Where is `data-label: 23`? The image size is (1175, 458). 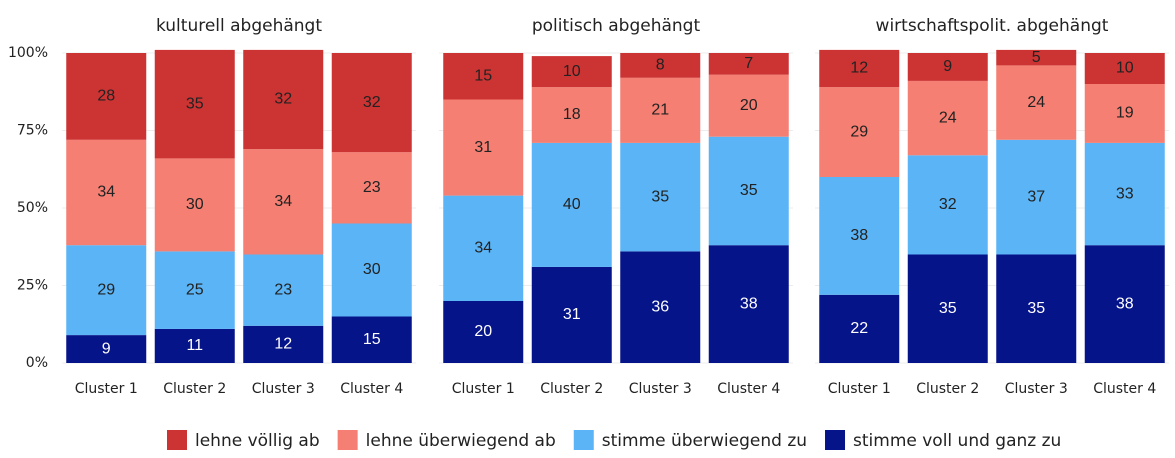 data-label: 23 is located at coordinates (372, 187).